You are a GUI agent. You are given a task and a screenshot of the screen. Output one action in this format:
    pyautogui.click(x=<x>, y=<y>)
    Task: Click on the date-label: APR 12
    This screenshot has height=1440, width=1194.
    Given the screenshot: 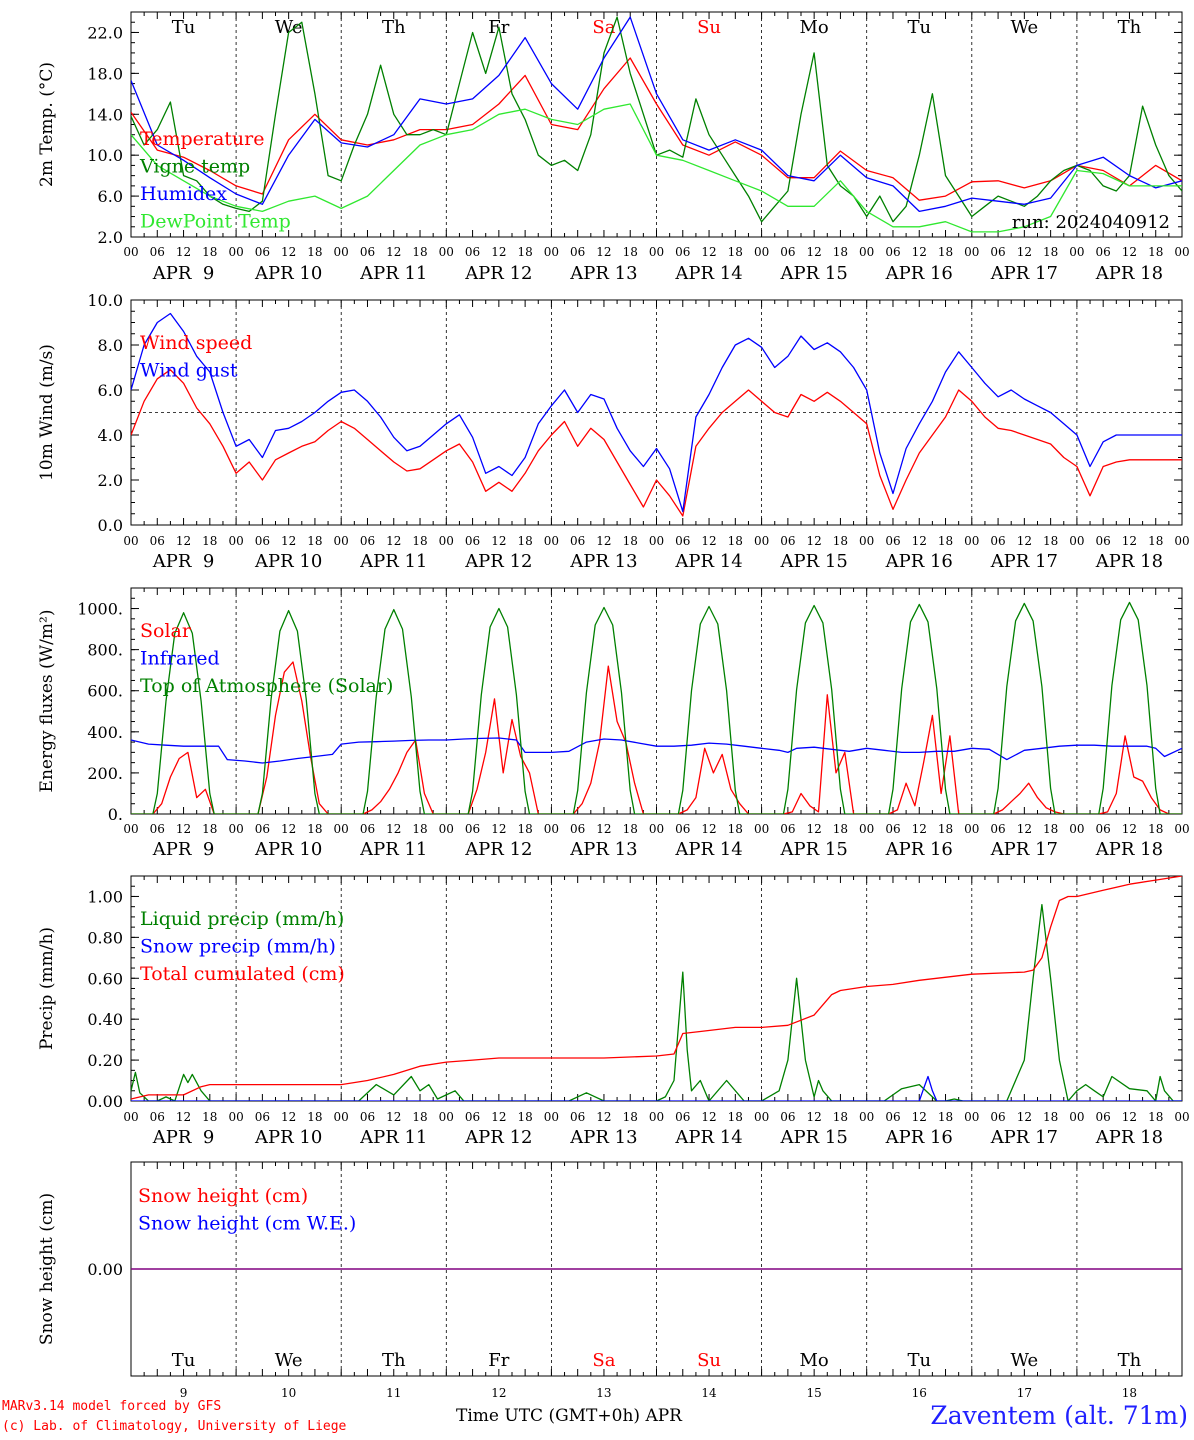 What is the action you would take?
    pyautogui.click(x=498, y=849)
    